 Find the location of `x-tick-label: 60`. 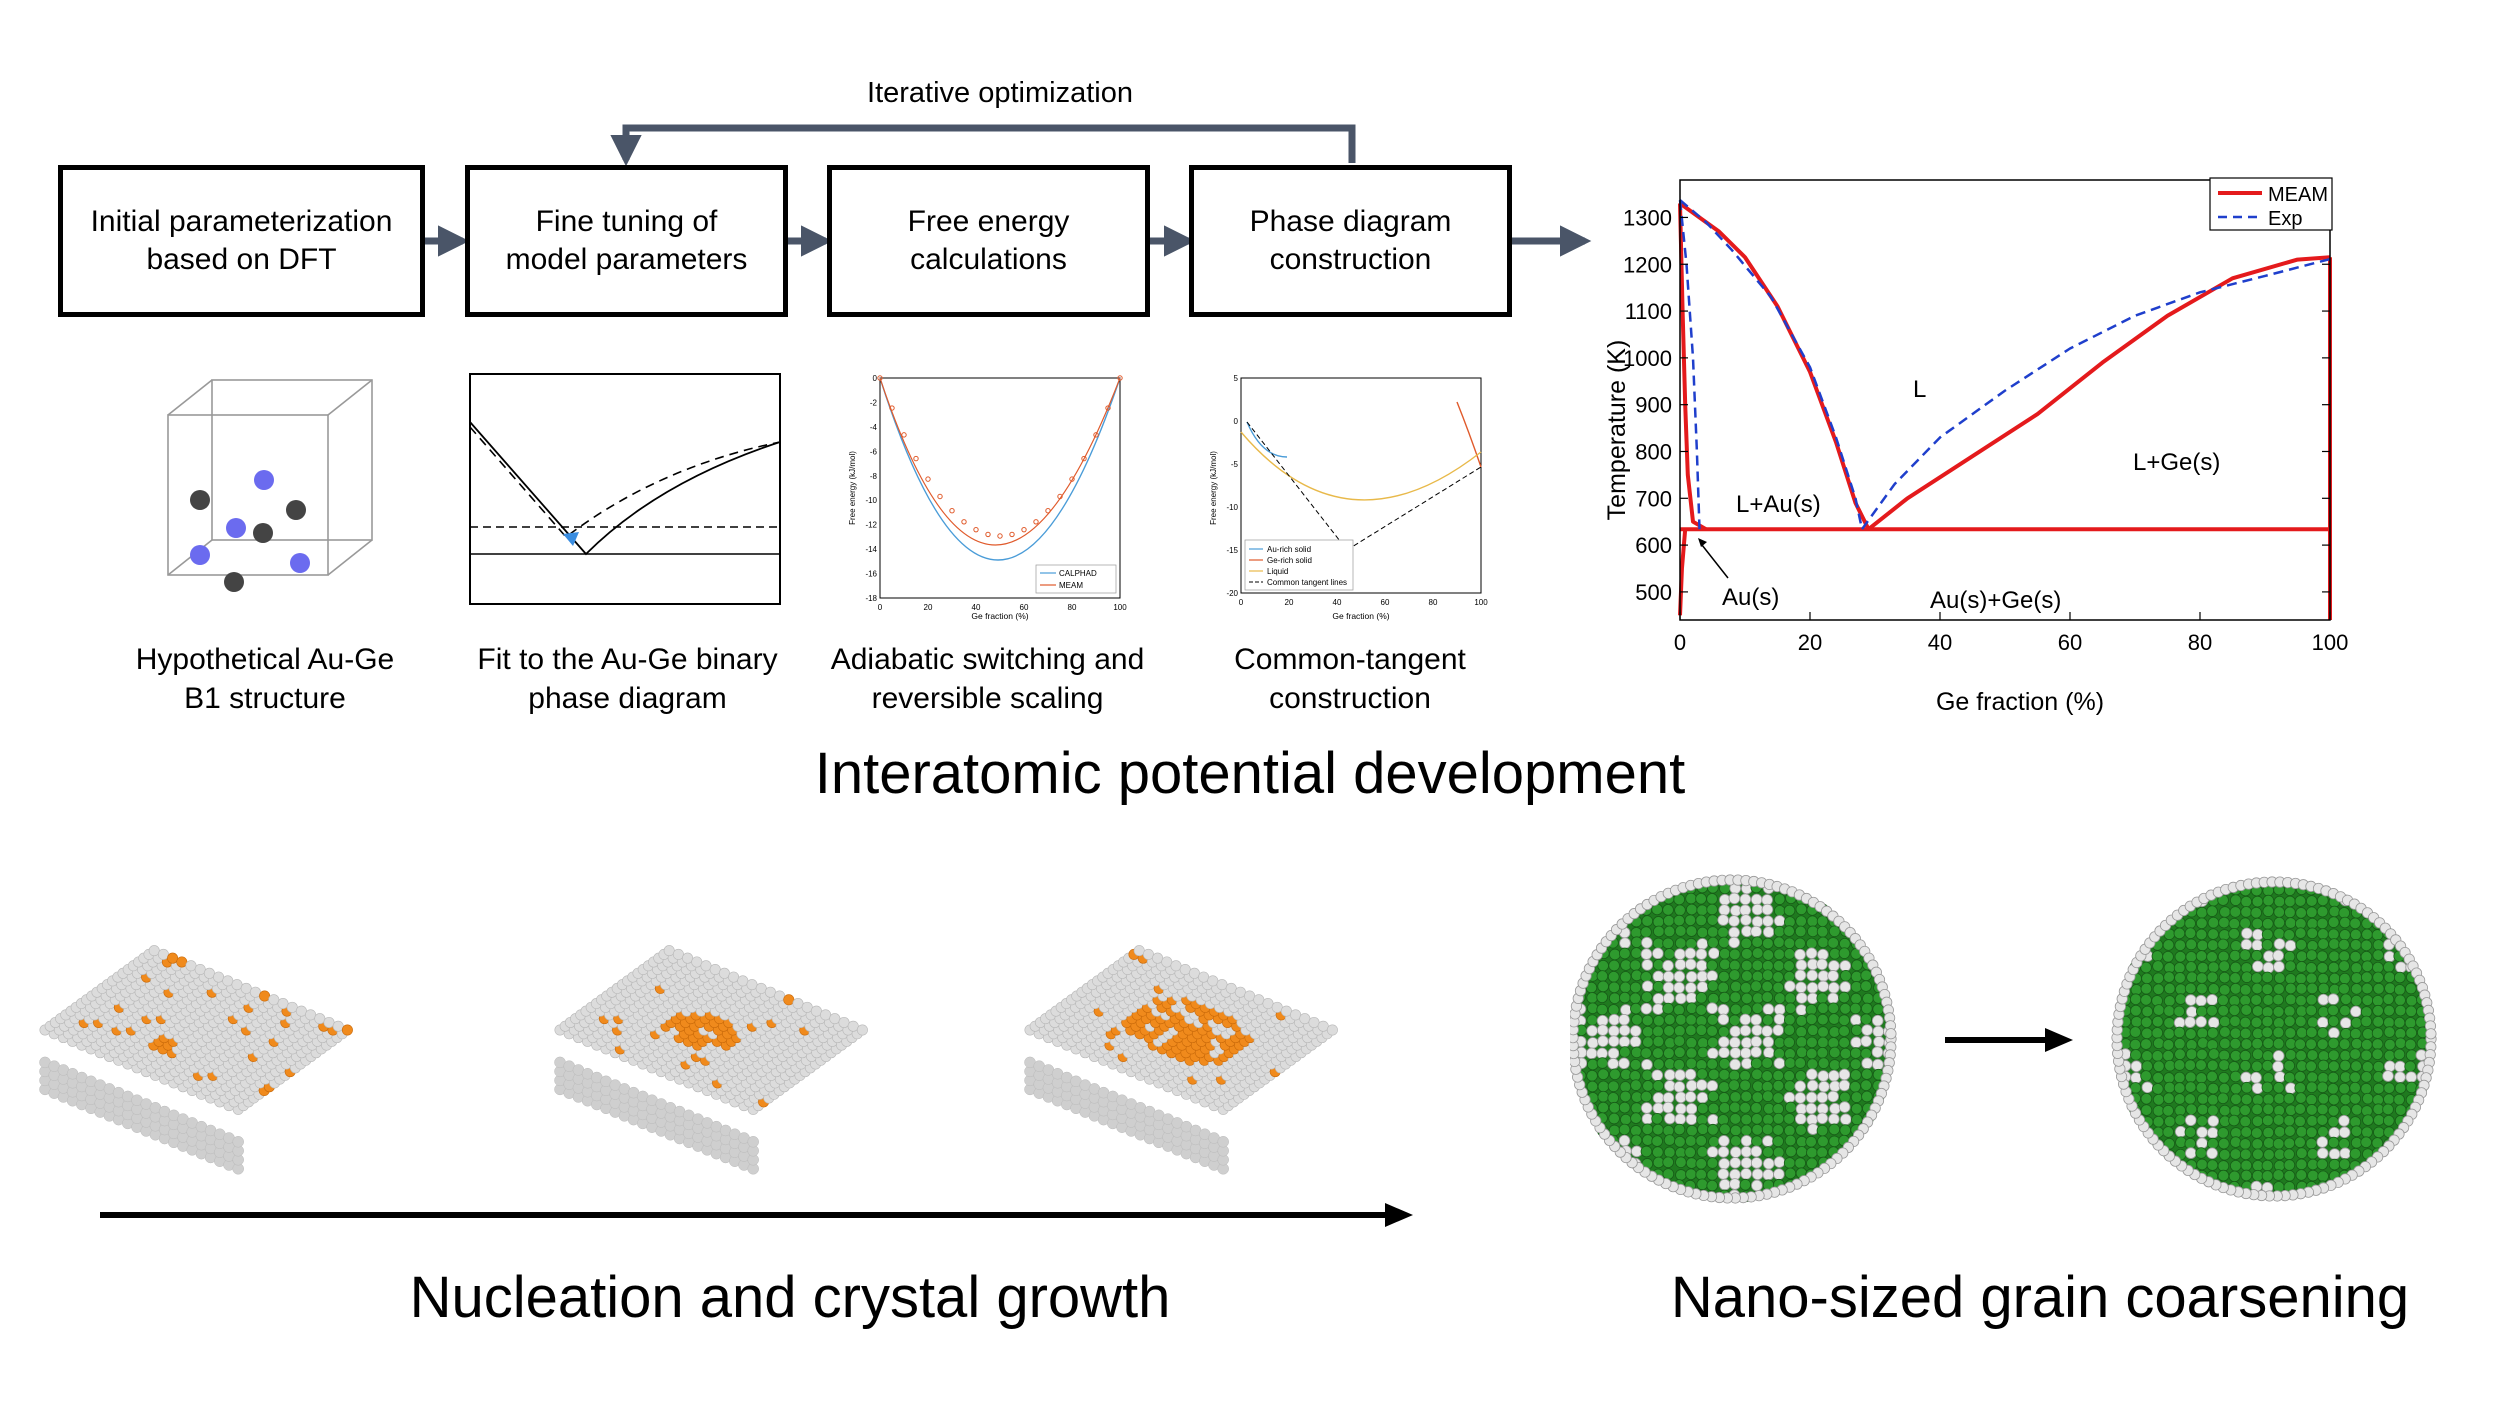

x-tick-label: 60 is located at coordinates (1385, 602).